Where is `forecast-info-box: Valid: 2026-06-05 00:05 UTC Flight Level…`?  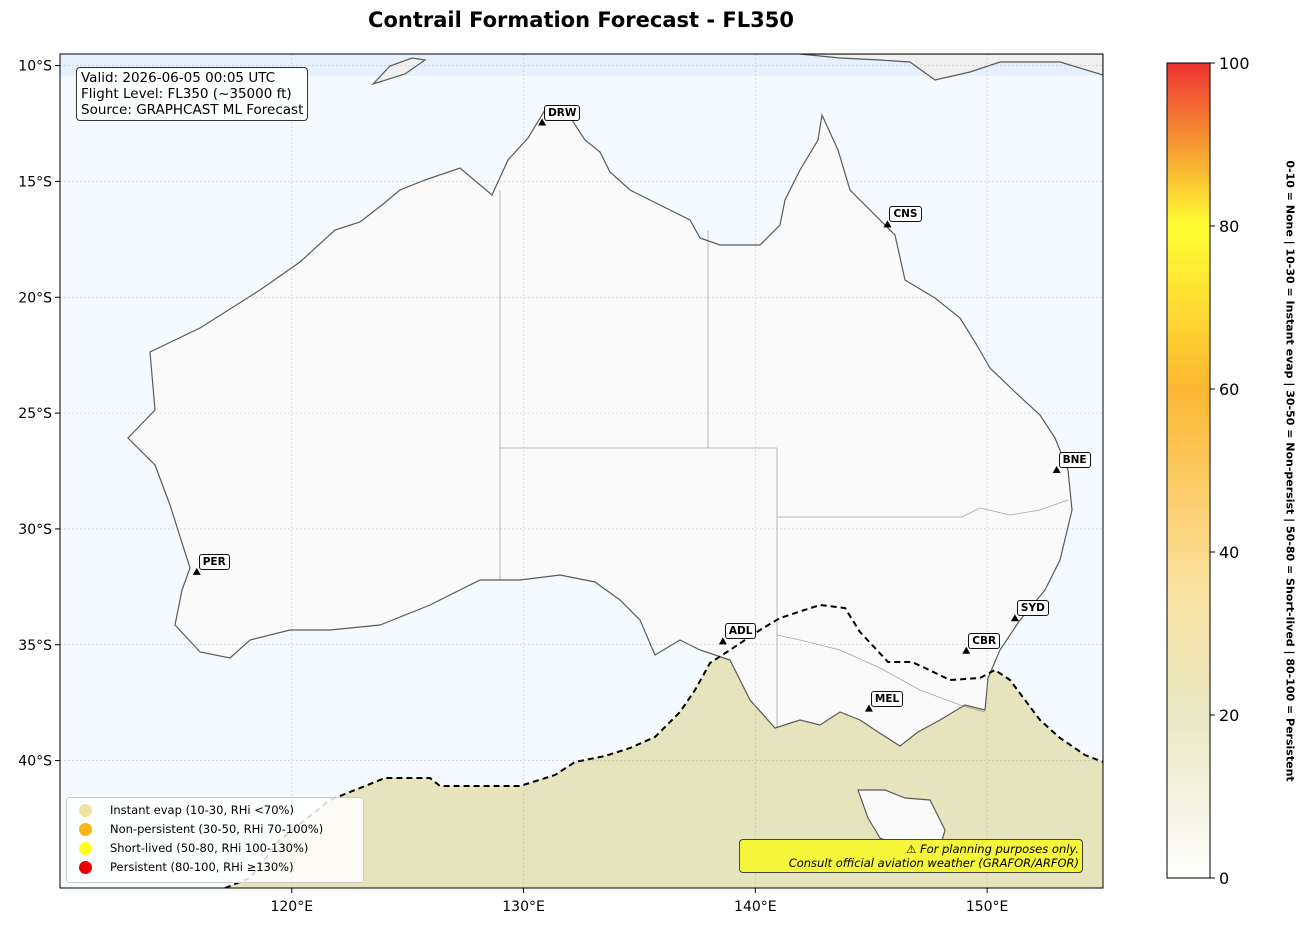 forecast-info-box: Valid: 2026-06-05 00:05 UTC Flight Level… is located at coordinates (192, 94).